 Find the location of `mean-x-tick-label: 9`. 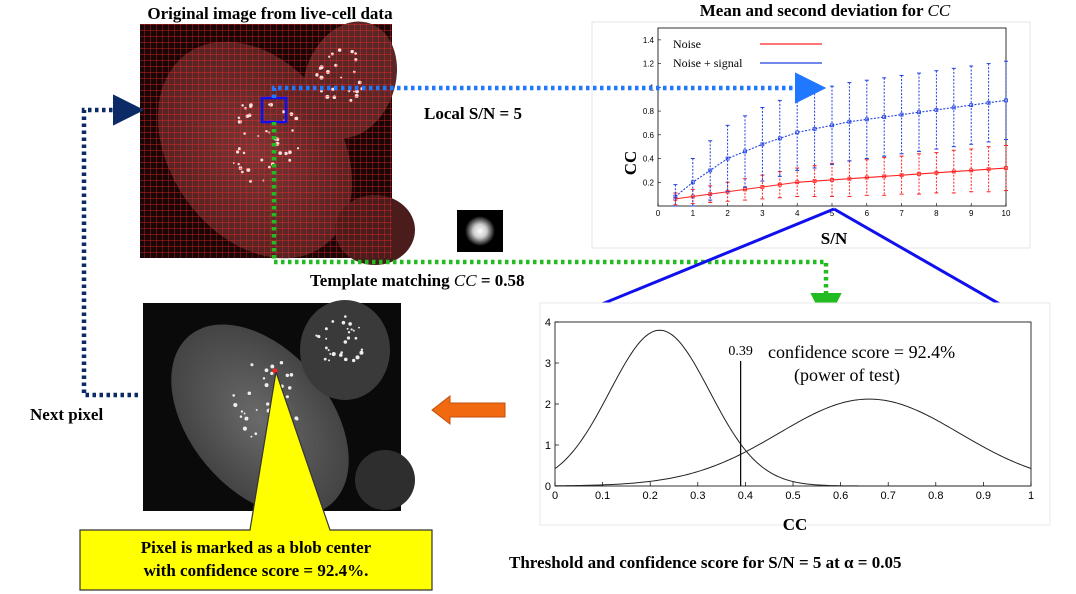

mean-x-tick-label: 9 is located at coordinates (971, 213).